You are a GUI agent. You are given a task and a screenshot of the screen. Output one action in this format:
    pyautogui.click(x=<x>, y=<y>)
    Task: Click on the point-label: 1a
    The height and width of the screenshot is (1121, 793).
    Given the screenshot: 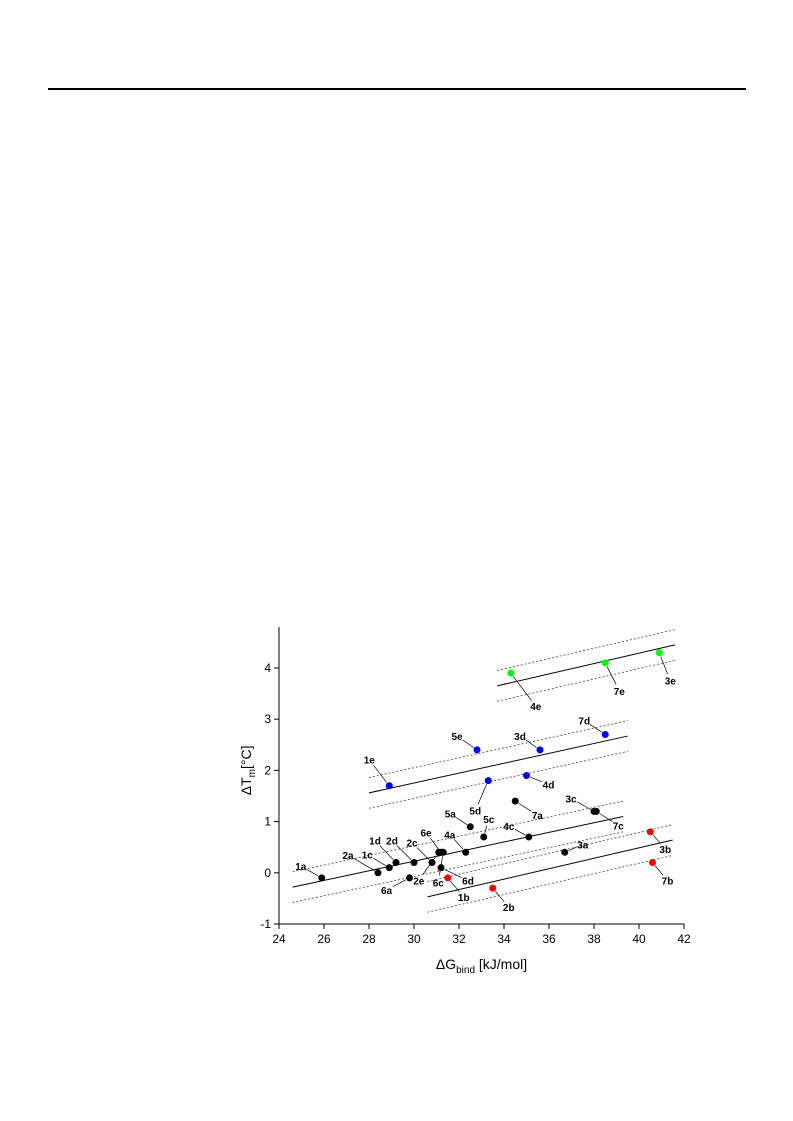 What is the action you would take?
    pyautogui.click(x=301, y=867)
    